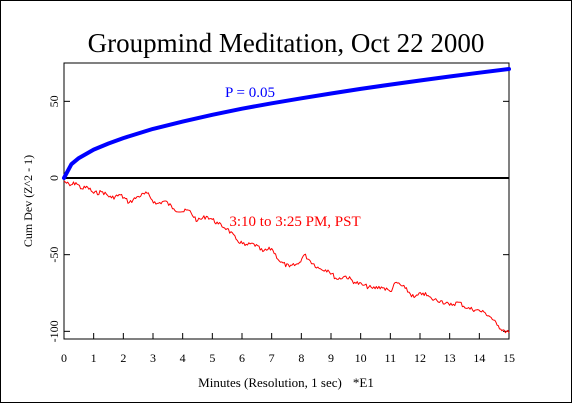 Image resolution: width=572 pixels, height=403 pixels. Describe the element at coordinates (94, 358) in the screenshot. I see `x-tick-label: 1` at that location.